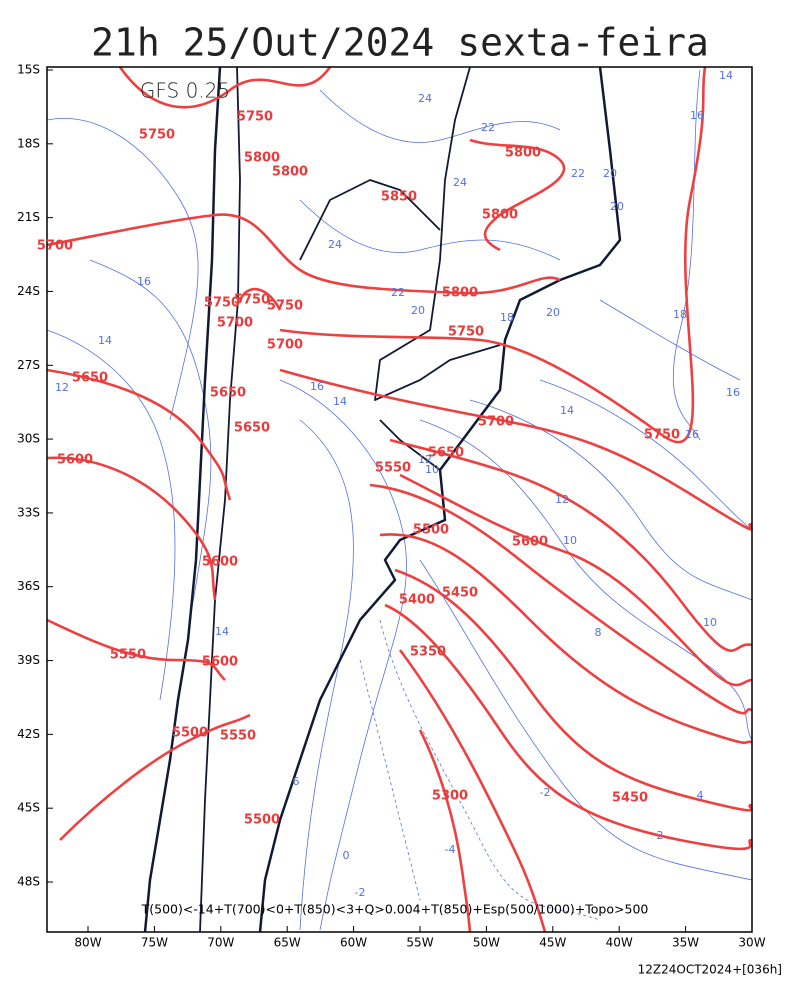 This screenshot has width=800, height=1004. What do you see at coordinates (28, 291) in the screenshot?
I see `lat-label: 24S` at bounding box center [28, 291].